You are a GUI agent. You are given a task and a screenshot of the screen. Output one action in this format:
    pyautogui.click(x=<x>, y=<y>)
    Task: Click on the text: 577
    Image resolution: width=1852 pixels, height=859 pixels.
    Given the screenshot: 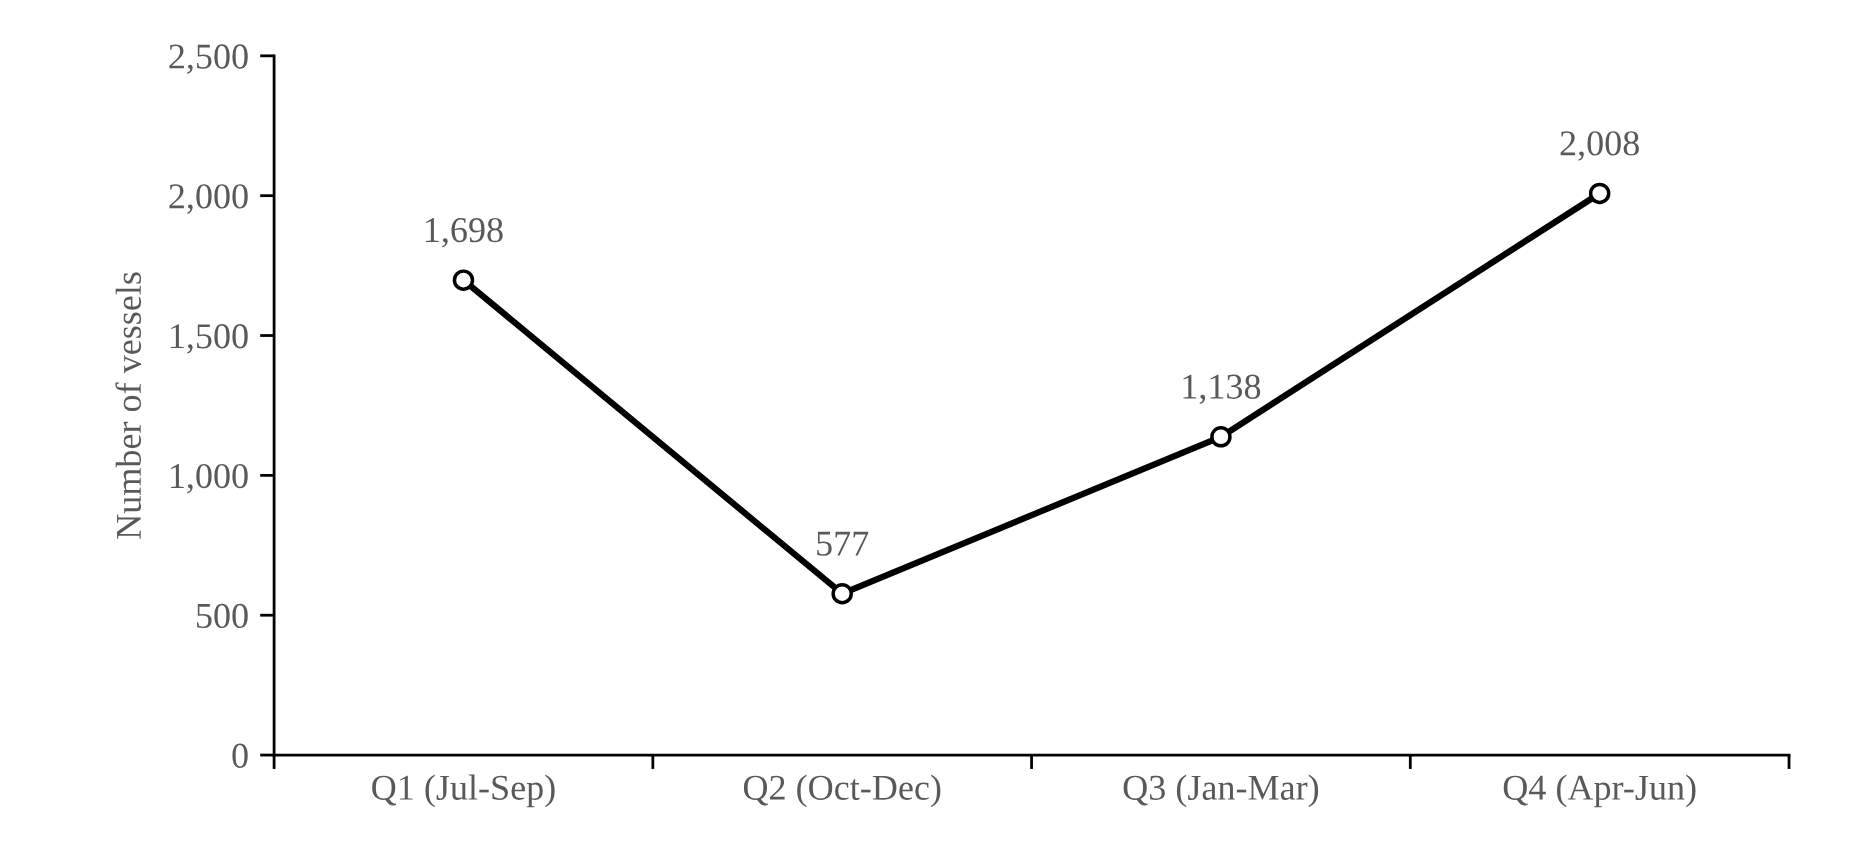 What is the action you would take?
    pyautogui.click(x=843, y=543)
    